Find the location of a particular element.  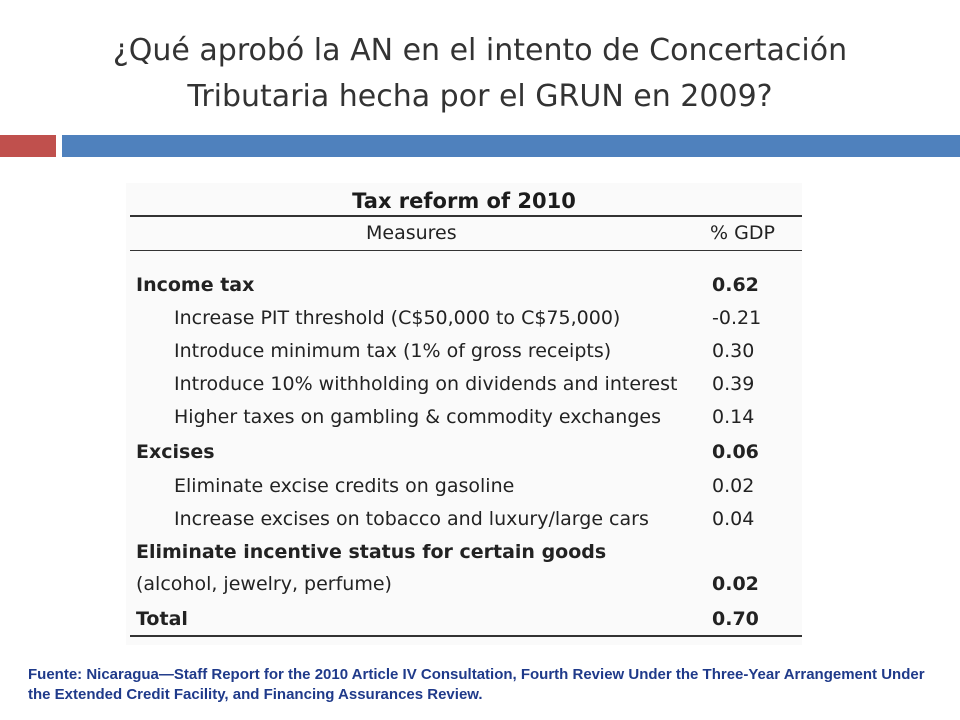

row-label: Total is located at coordinates (162, 619).